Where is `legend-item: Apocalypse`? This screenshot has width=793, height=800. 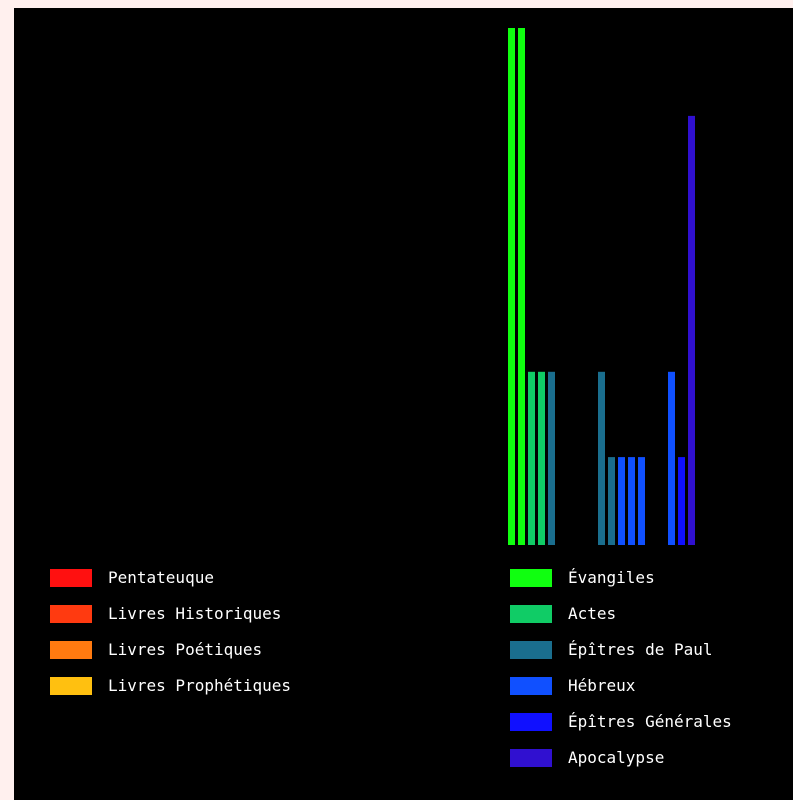 legend-item: Apocalypse is located at coordinates (587, 757).